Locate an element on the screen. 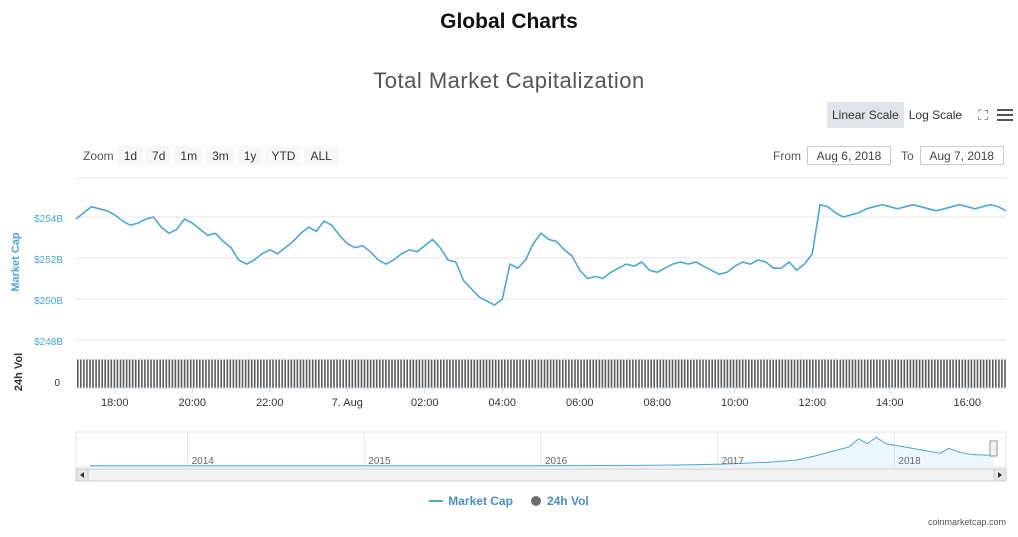  legend-line-icon is located at coordinates (436, 501).